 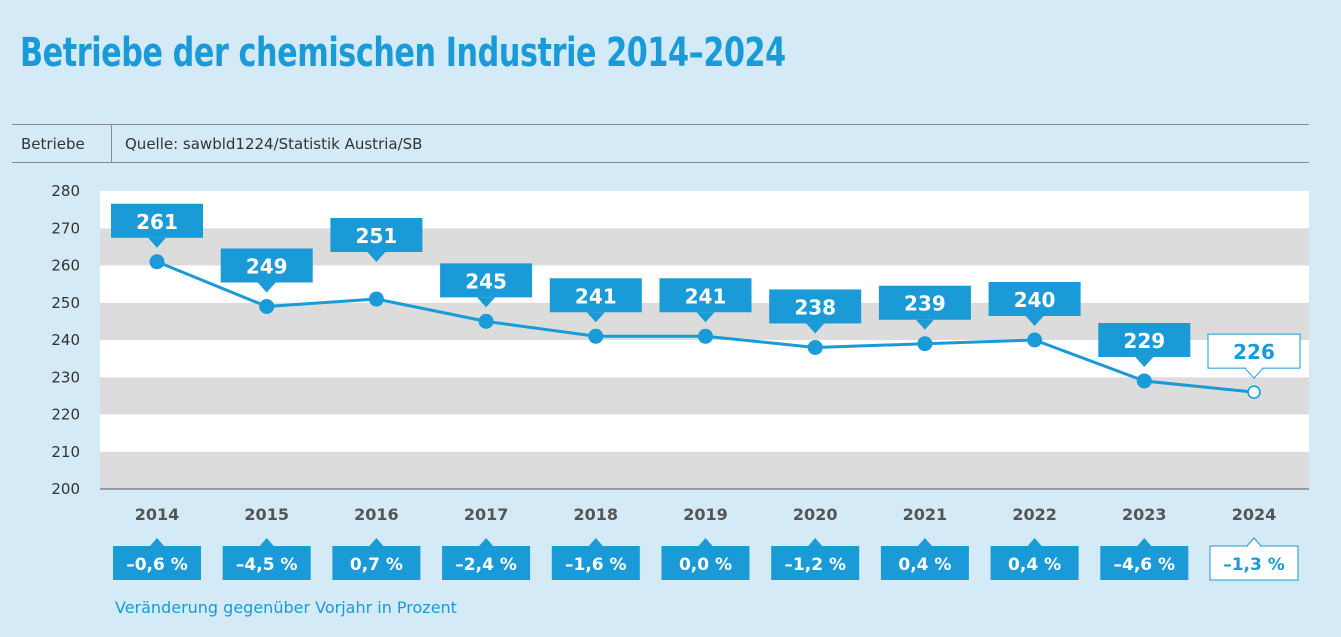 I want to click on x-tick-label: 2018, so click(x=596, y=514).